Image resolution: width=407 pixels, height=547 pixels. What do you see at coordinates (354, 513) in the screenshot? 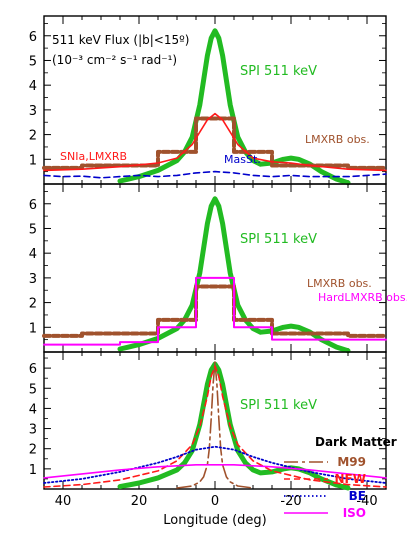
I see `legend-label-iso: ISO` at bounding box center [354, 513].